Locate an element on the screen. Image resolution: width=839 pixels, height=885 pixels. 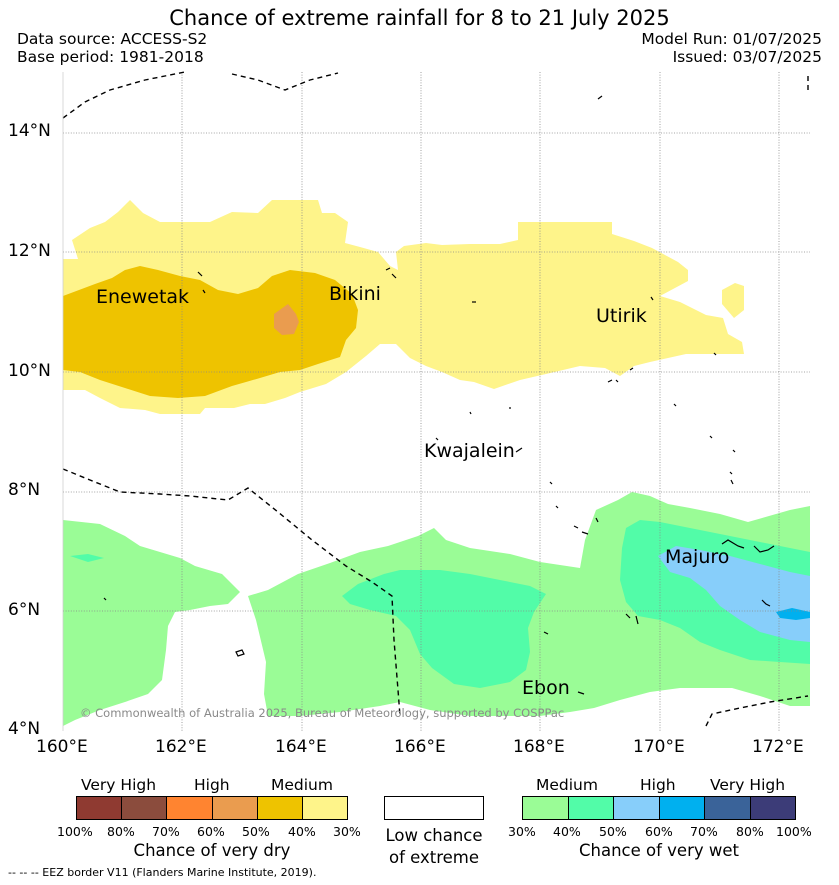
lon-tick-164e: 164°E is located at coordinates (301, 747).